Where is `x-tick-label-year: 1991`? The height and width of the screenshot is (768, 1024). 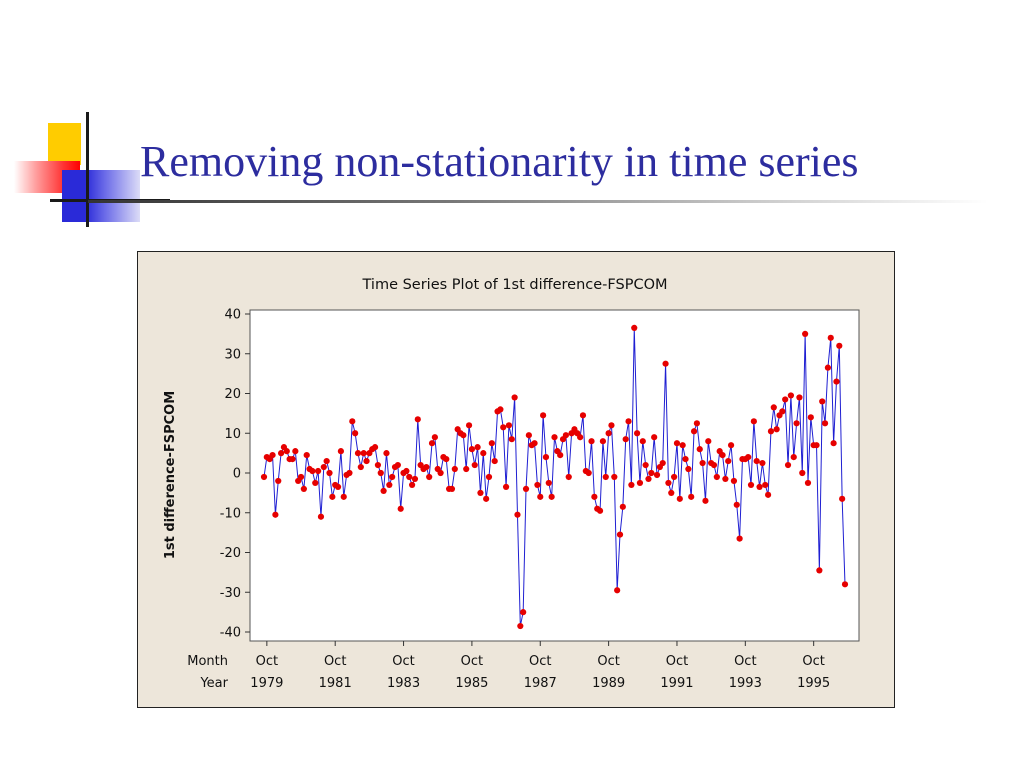
x-tick-label-year: 1991 is located at coordinates (676, 683).